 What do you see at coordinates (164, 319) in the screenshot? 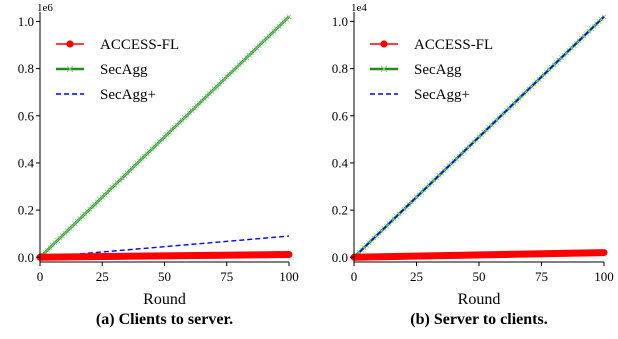
I see `figure-caption: (a) Clients to server.` at bounding box center [164, 319].